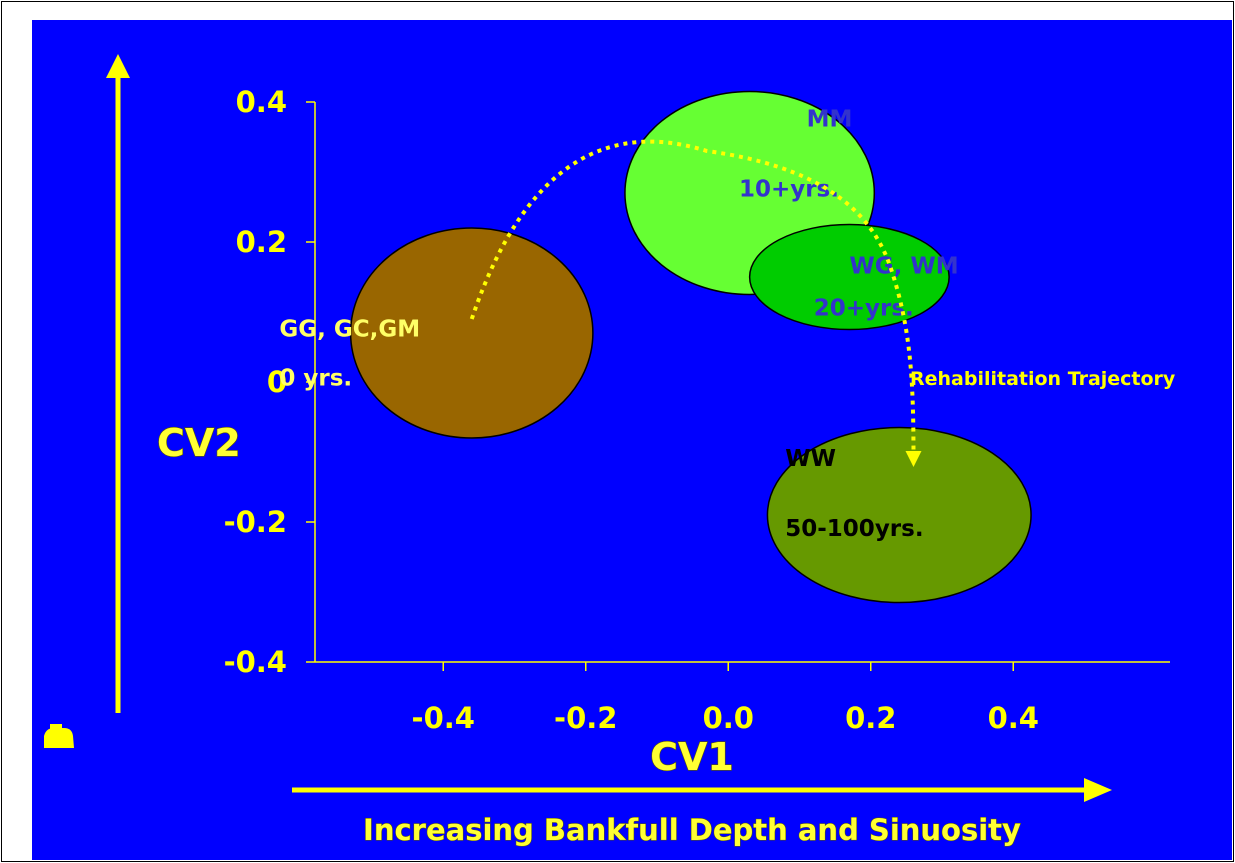 This screenshot has width=1235, height=863. Describe the element at coordinates (261, 102) in the screenshot. I see `y-tick-label: 0.4` at that location.